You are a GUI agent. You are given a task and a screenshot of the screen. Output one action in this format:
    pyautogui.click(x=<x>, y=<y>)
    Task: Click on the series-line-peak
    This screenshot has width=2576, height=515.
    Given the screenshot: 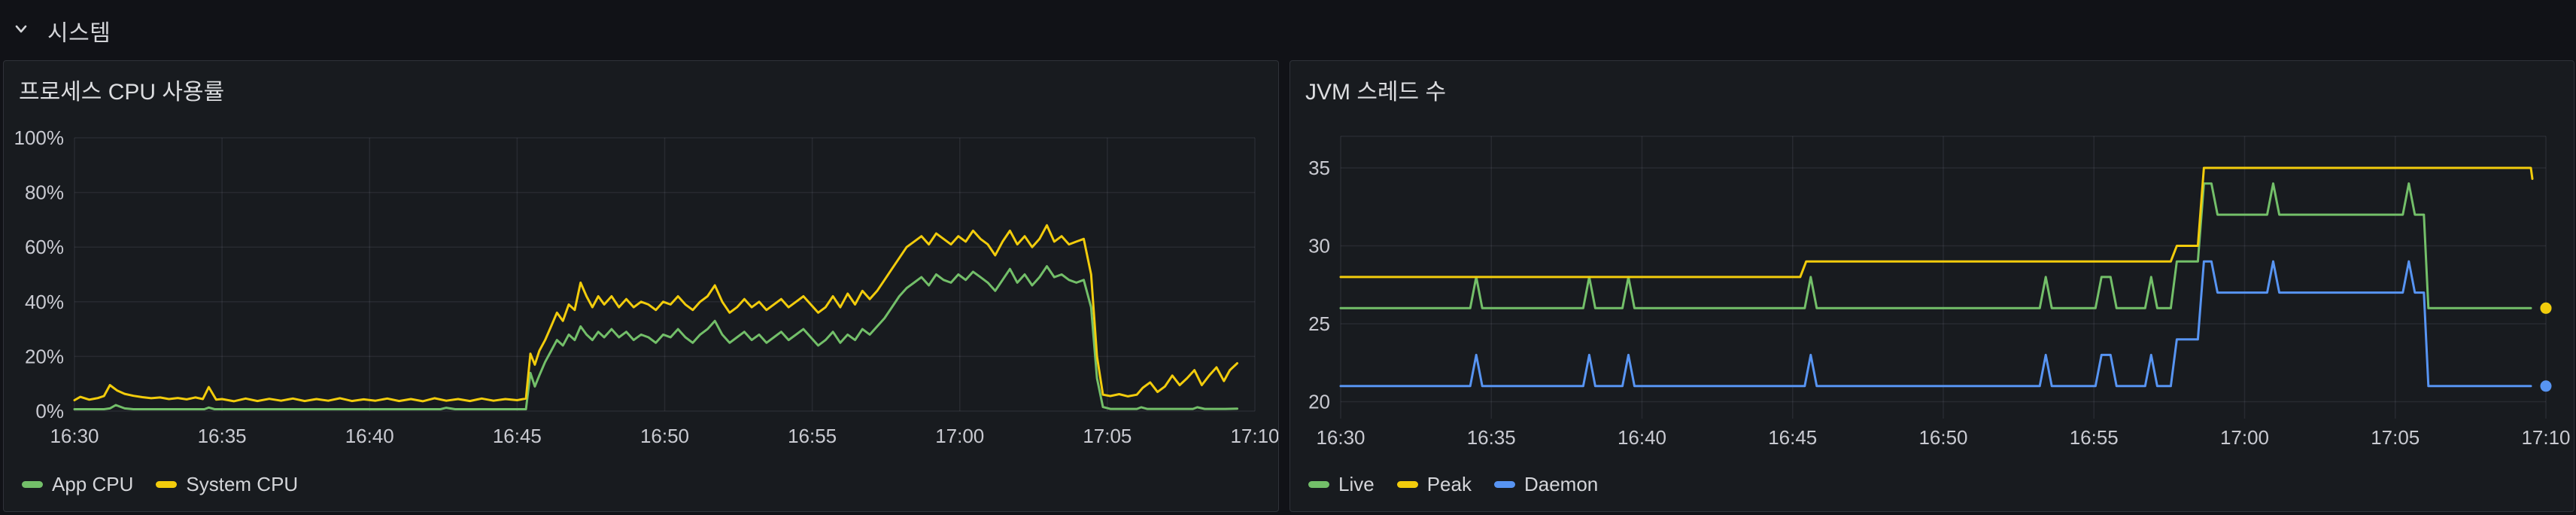 What is the action you would take?
    pyautogui.click(x=1937, y=222)
    